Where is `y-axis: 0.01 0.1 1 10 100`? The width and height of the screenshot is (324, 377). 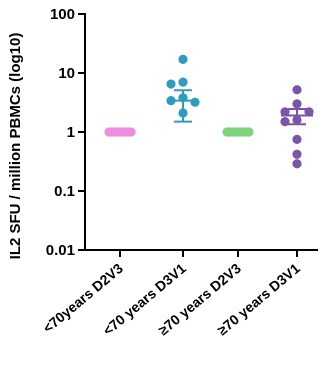 y-axis: 0.01 0.1 1 10 100 is located at coordinates (66, 132).